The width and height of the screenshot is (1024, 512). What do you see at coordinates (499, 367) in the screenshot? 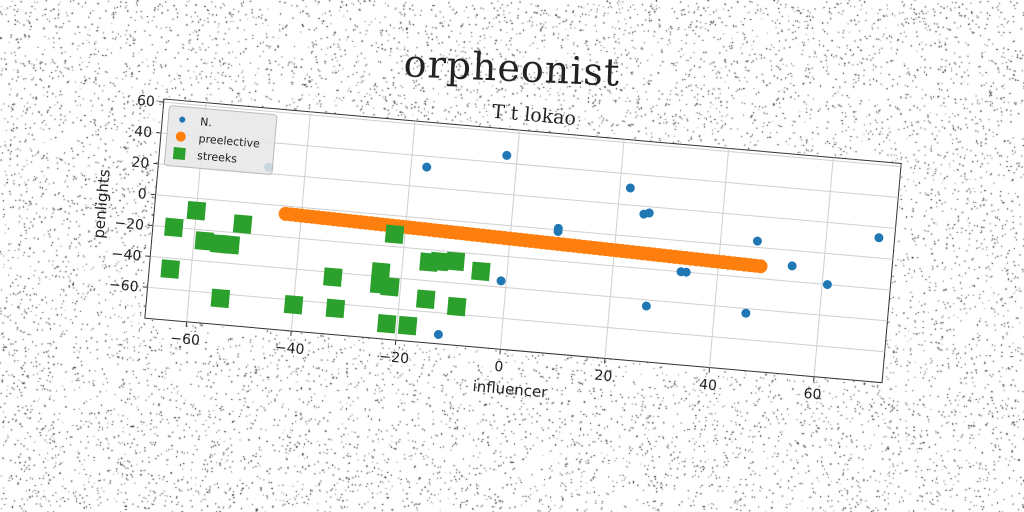
I see `x-tick-label: 0` at bounding box center [499, 367].